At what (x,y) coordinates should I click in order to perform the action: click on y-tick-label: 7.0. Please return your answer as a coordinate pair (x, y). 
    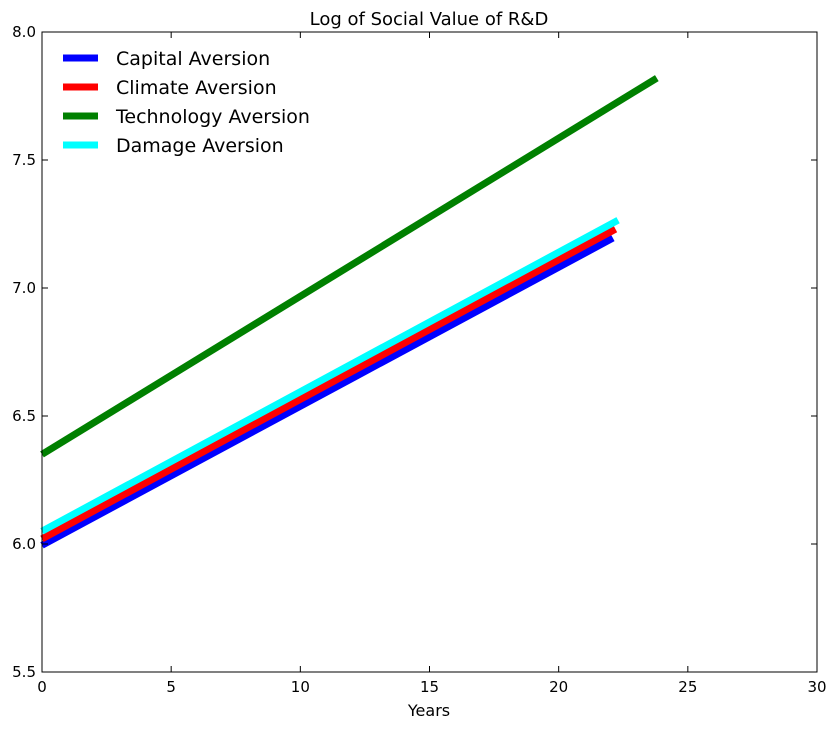
    Looking at the image, I should click on (24, 288).